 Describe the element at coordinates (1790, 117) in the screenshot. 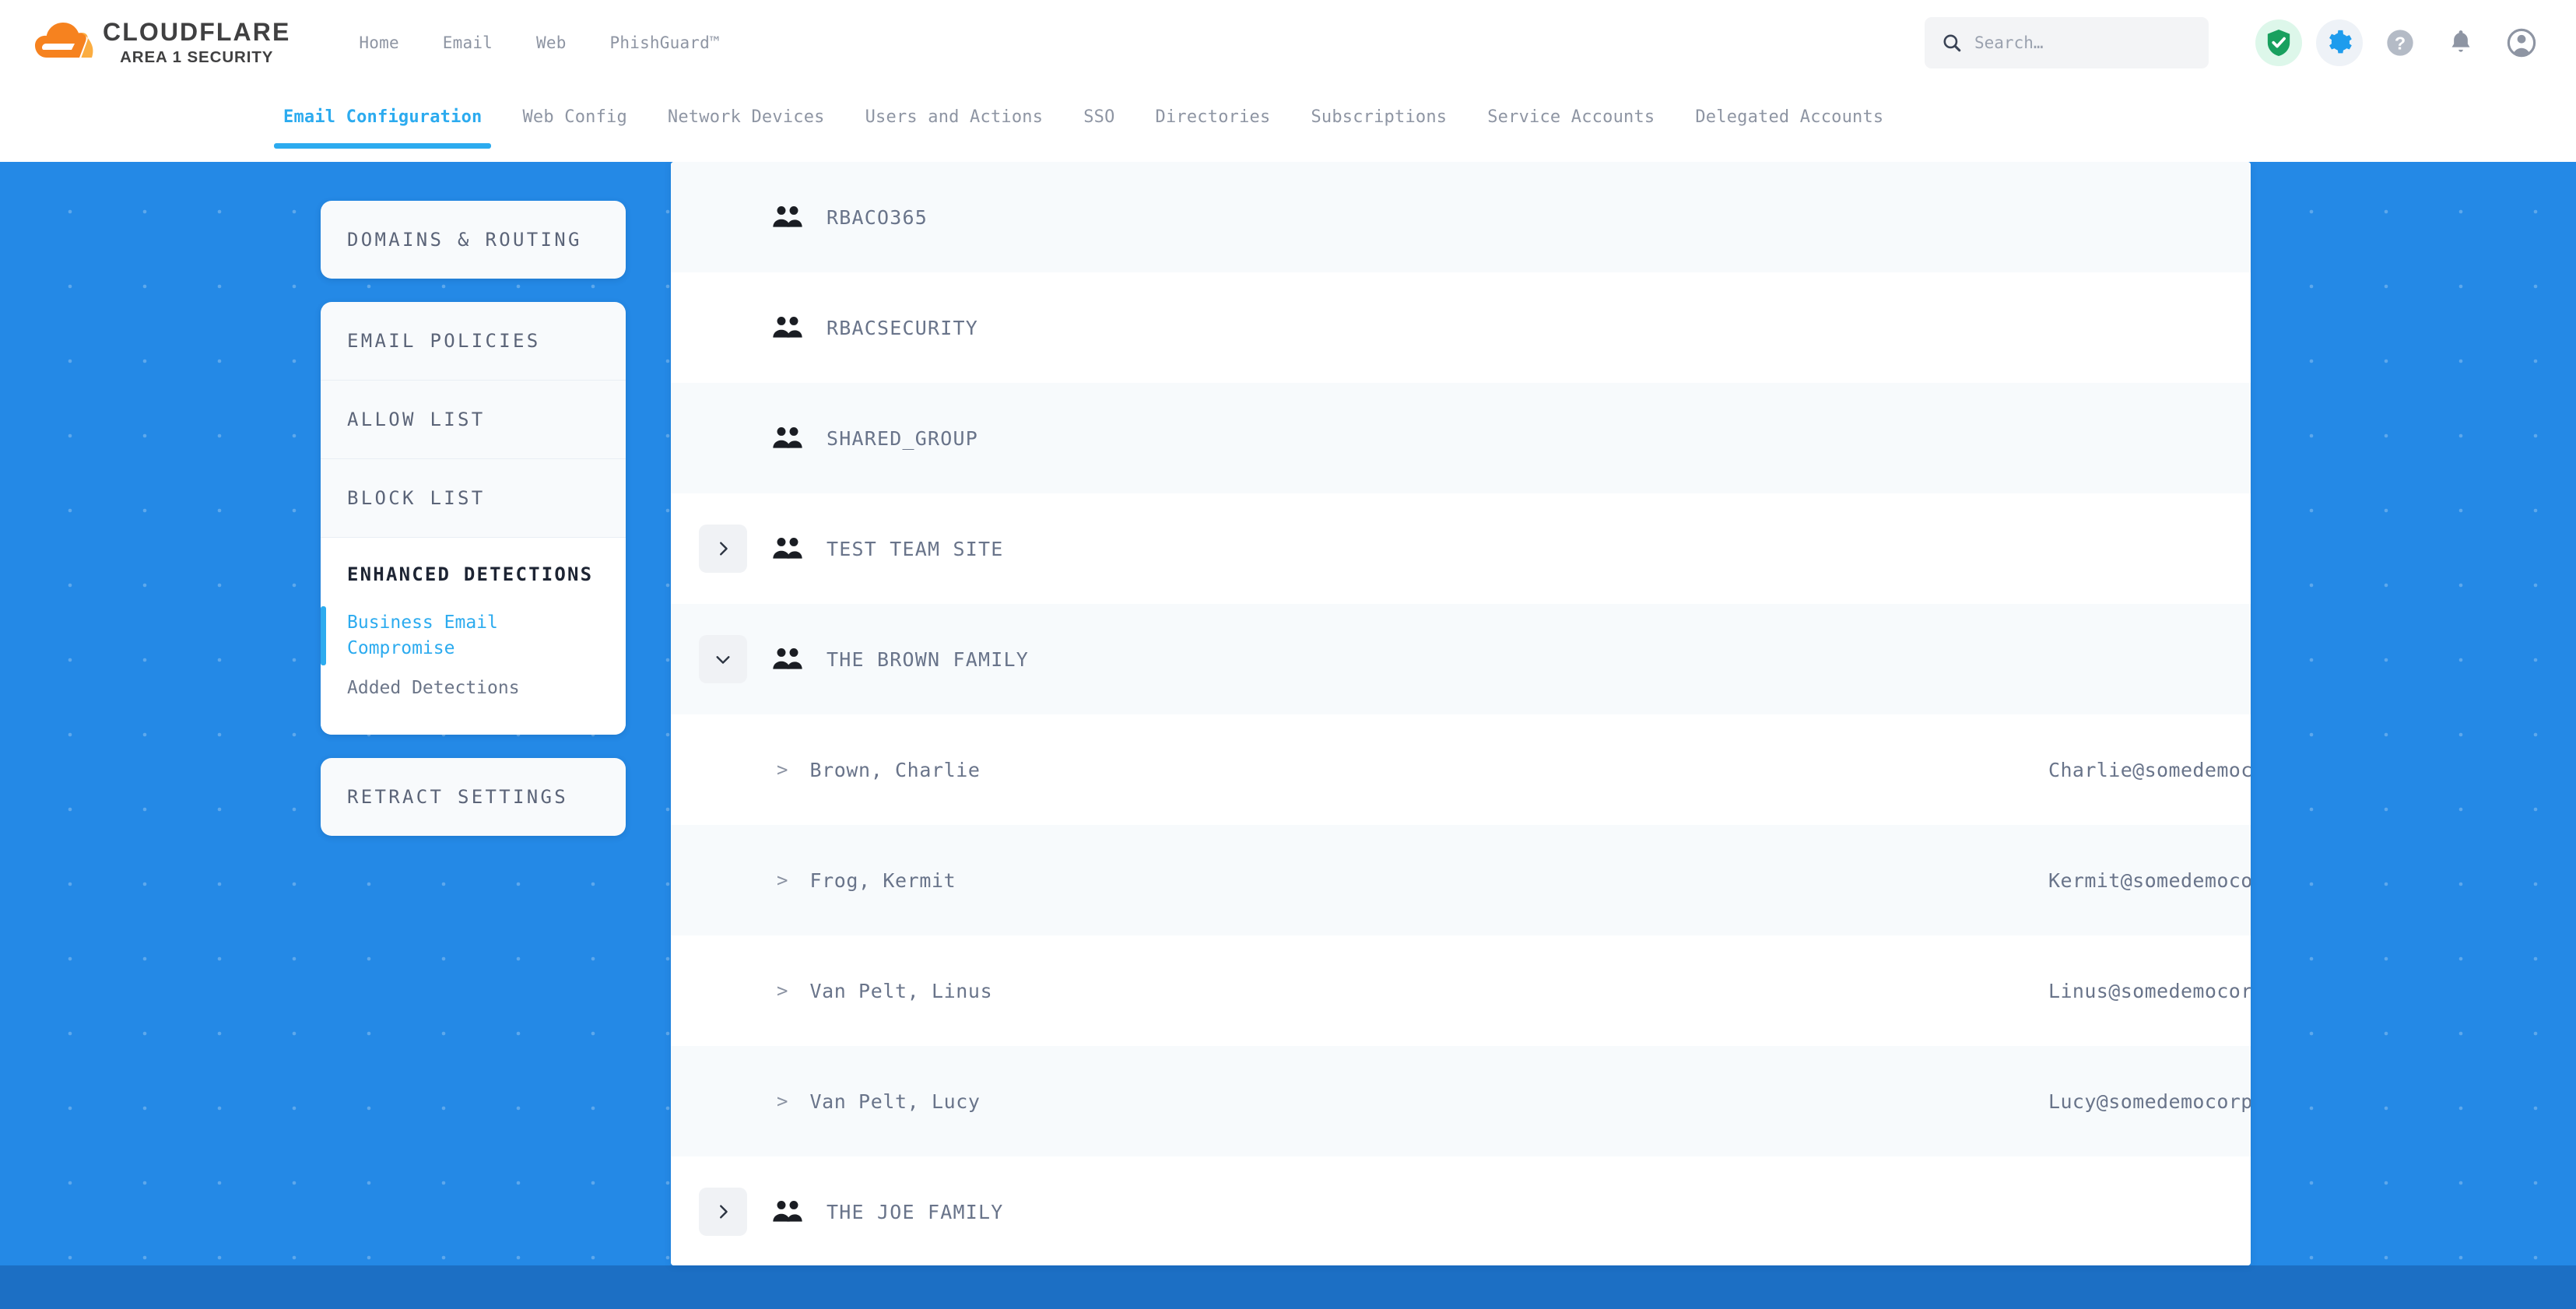

I see `tab-delegated-accounts: Delegated Accounts` at that location.